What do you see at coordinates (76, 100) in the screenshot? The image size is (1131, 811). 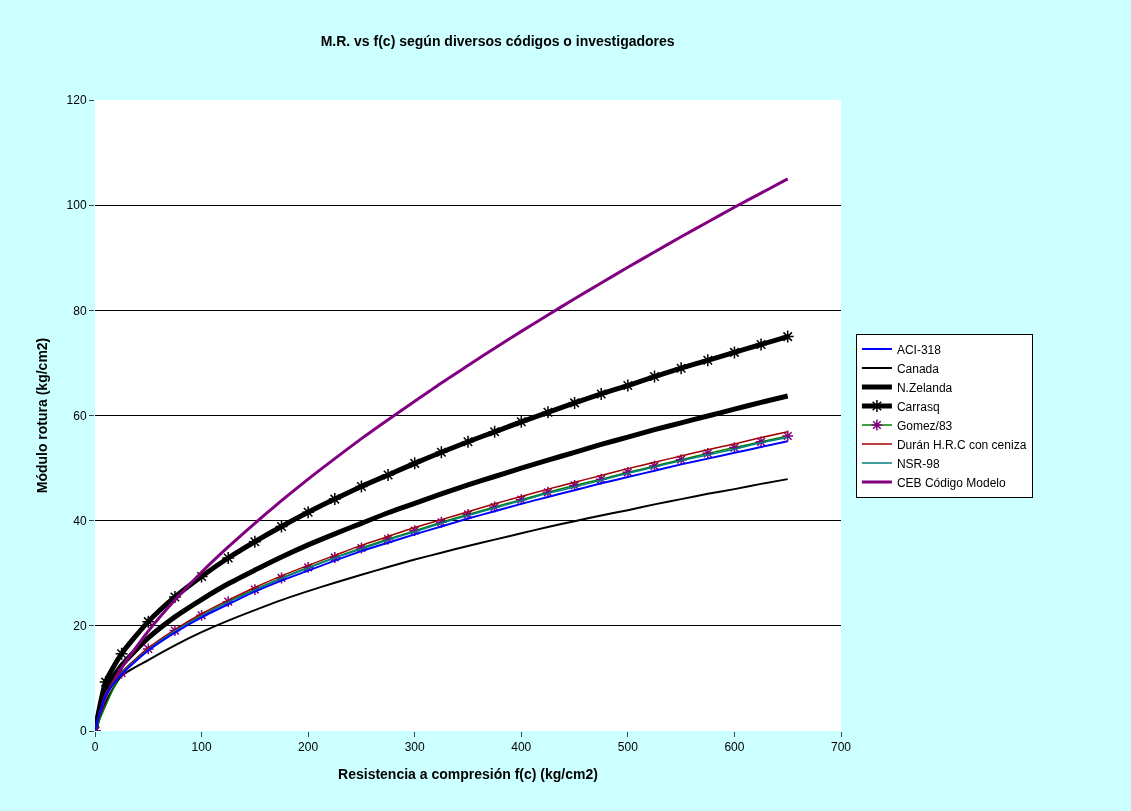 I see `y-tick-label: 120` at bounding box center [76, 100].